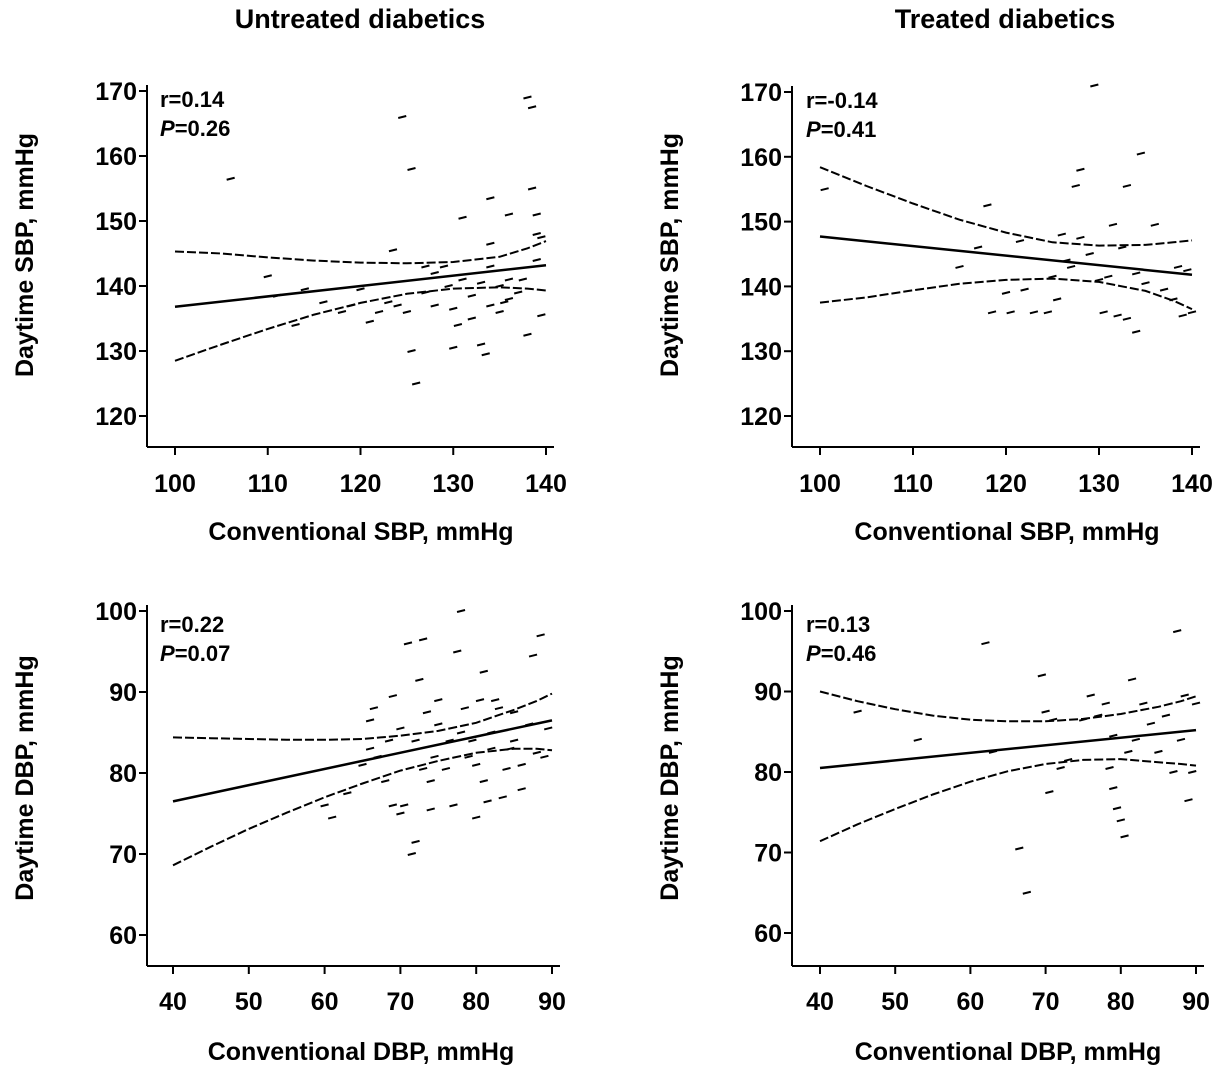  I want to click on y-tick-label: 120, so click(116, 417).